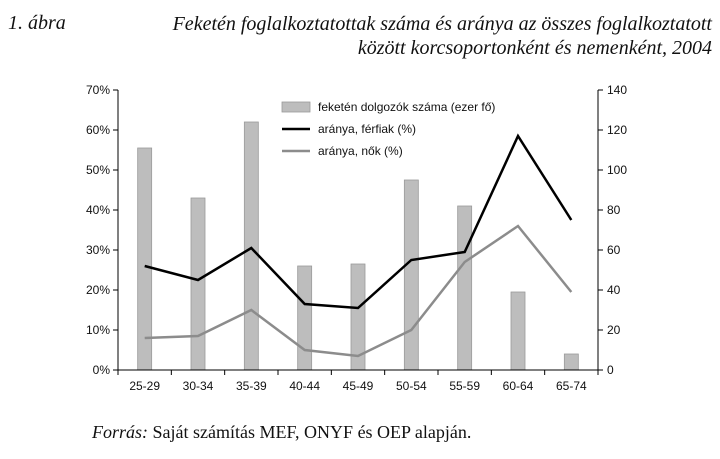 This screenshot has width=720, height=459. What do you see at coordinates (610, 370) in the screenshot?
I see `right-tick-label: 0` at bounding box center [610, 370].